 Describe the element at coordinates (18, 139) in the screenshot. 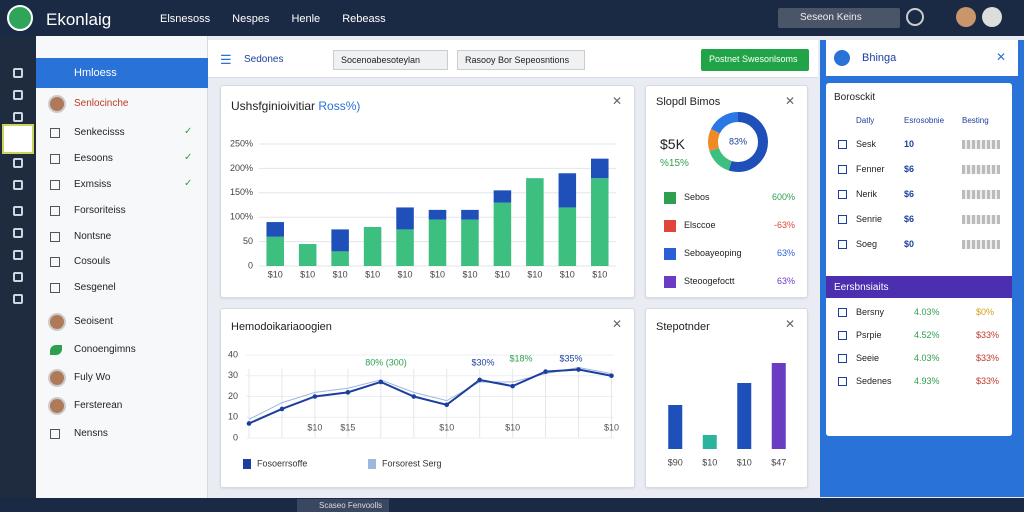

I see `rail-active` at that location.